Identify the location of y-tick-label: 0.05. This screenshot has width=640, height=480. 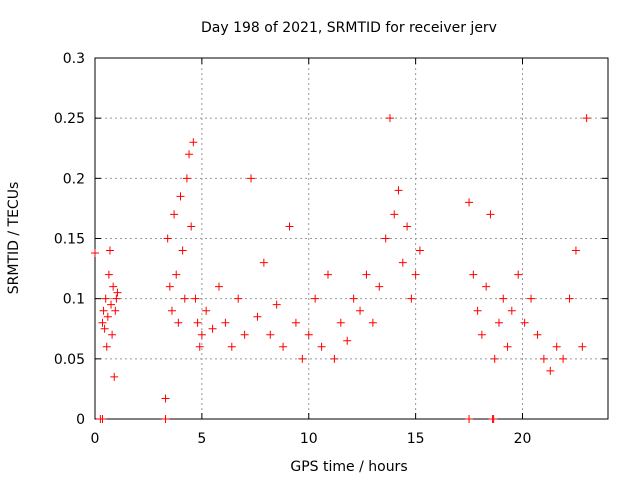
(69, 360).